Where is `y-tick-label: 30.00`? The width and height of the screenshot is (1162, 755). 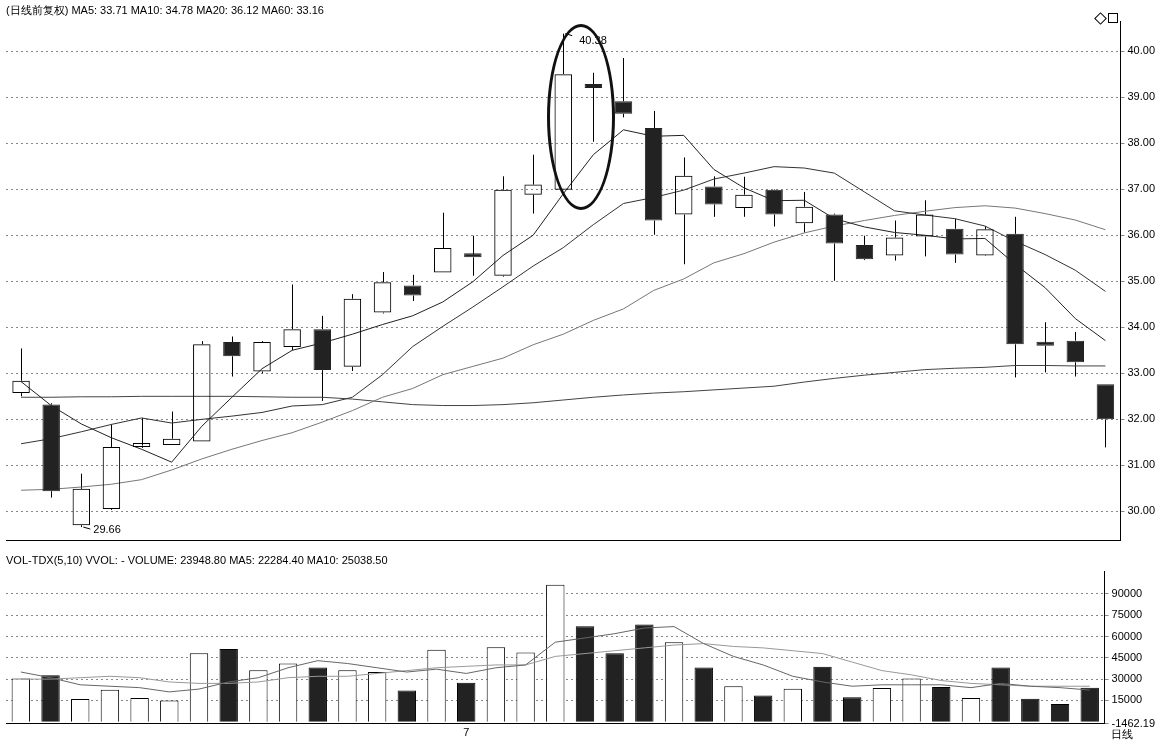 y-tick-label: 30.00 is located at coordinates (1141, 510).